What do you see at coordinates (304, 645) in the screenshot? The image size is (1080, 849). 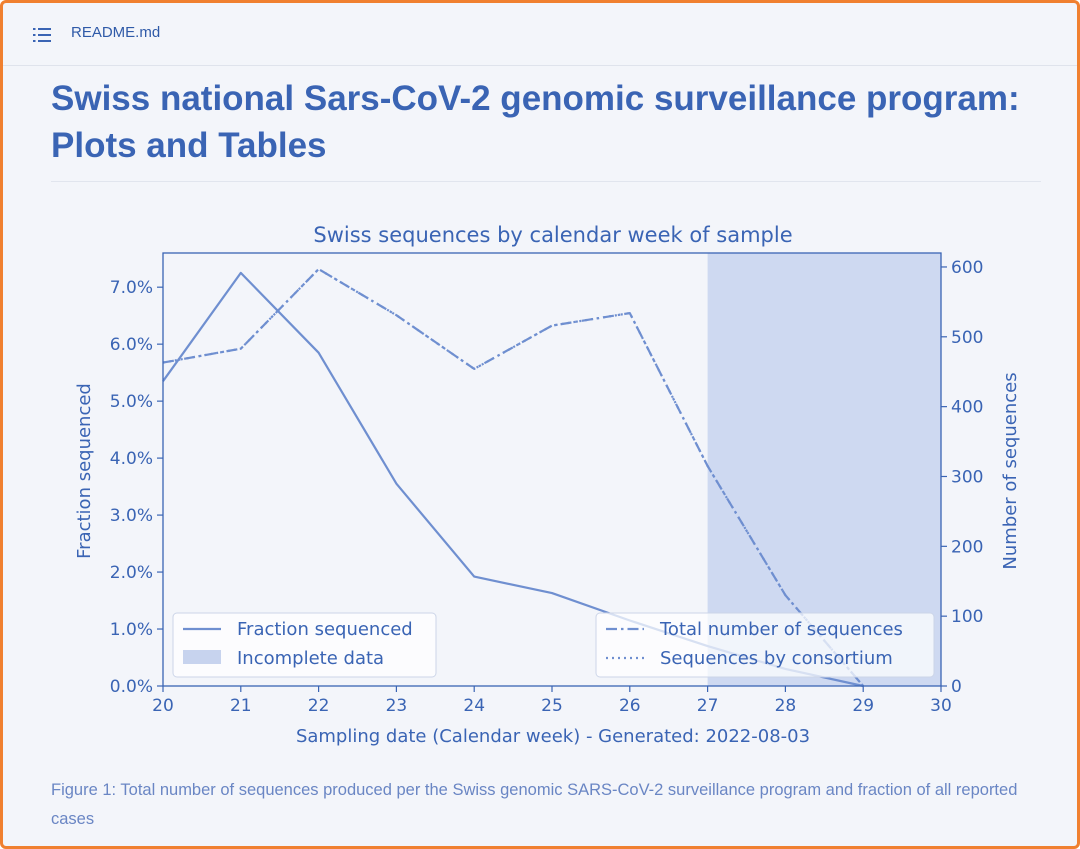 I see `legend-left-box` at bounding box center [304, 645].